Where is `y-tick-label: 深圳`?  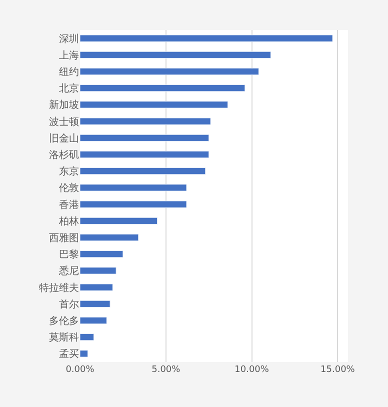 y-tick-label: 深圳 is located at coordinates (69, 38).